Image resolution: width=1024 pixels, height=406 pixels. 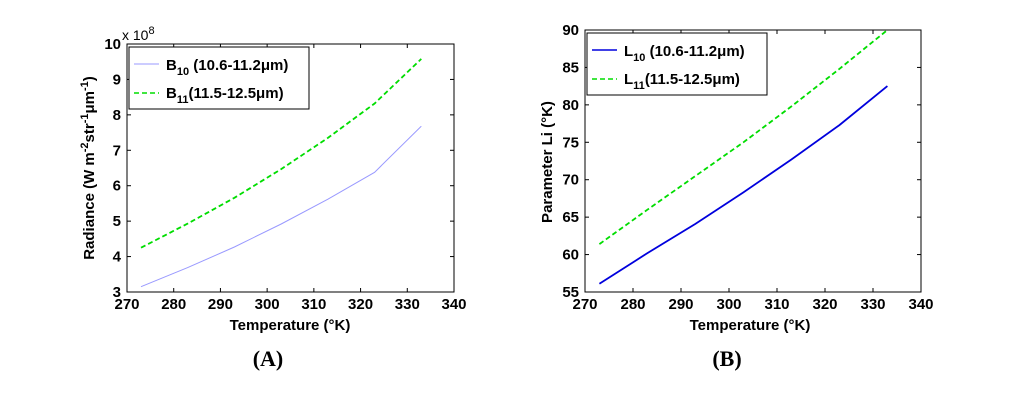 What do you see at coordinates (570, 217) in the screenshot?
I see `chart-b-ytick-label: 65` at bounding box center [570, 217].